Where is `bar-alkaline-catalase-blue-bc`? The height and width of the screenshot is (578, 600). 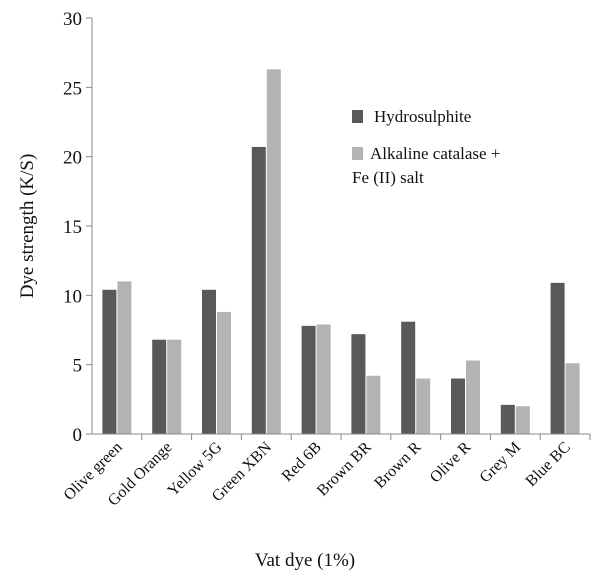 bar-alkaline-catalase-blue-bc is located at coordinates (572, 398).